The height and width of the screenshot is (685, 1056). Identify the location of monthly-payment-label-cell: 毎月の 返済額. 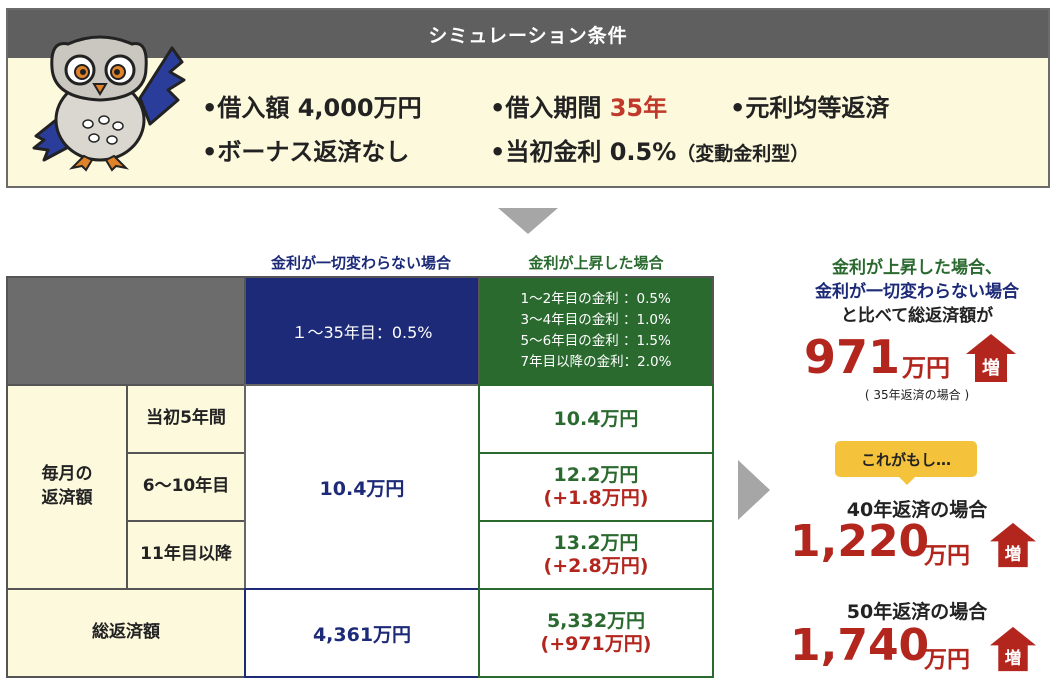
(67, 487).